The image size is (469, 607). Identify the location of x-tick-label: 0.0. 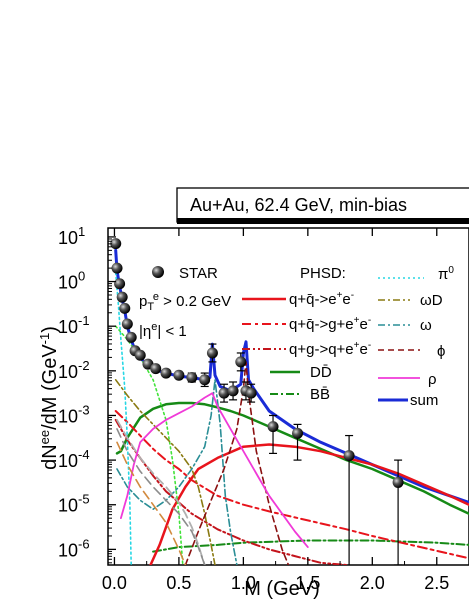
(114, 583).